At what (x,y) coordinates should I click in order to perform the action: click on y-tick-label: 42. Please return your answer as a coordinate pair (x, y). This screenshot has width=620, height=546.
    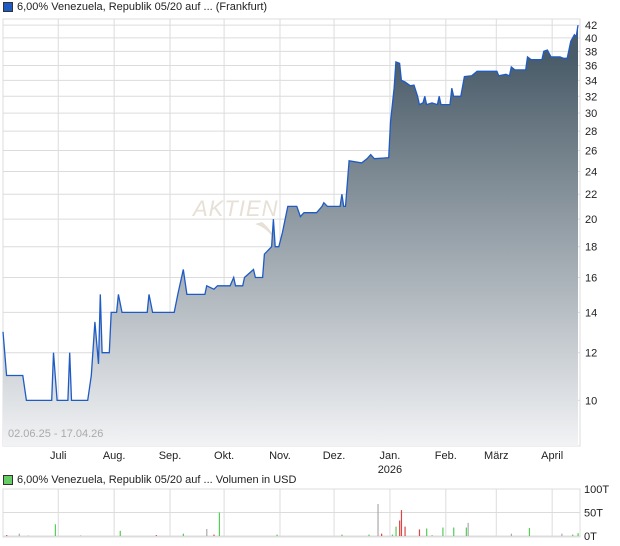
    Looking at the image, I should click on (591, 26).